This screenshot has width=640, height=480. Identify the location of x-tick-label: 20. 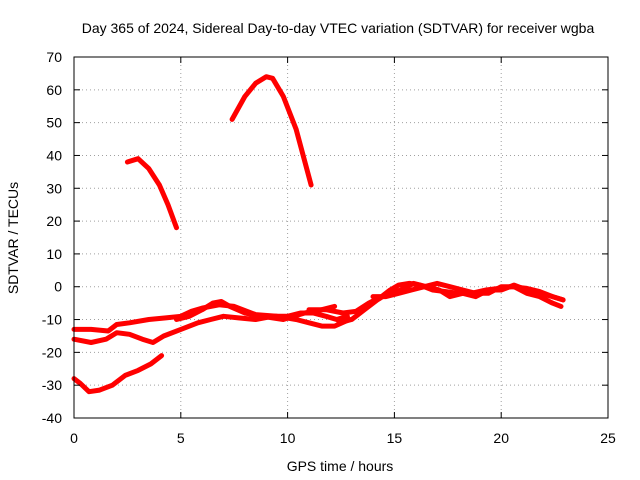
(501, 438).